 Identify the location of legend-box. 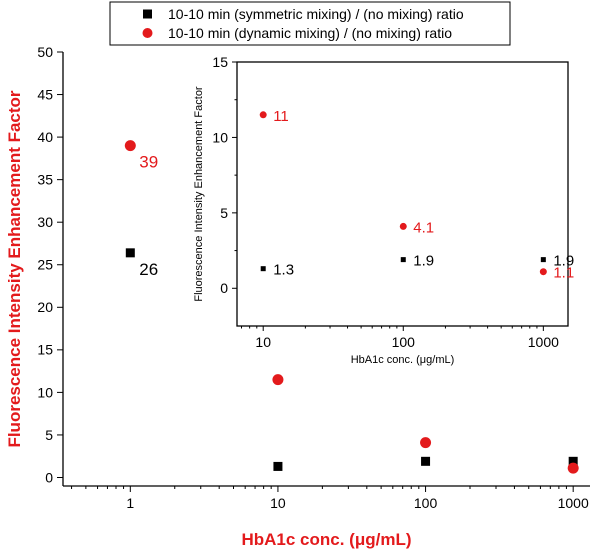
(310, 23).